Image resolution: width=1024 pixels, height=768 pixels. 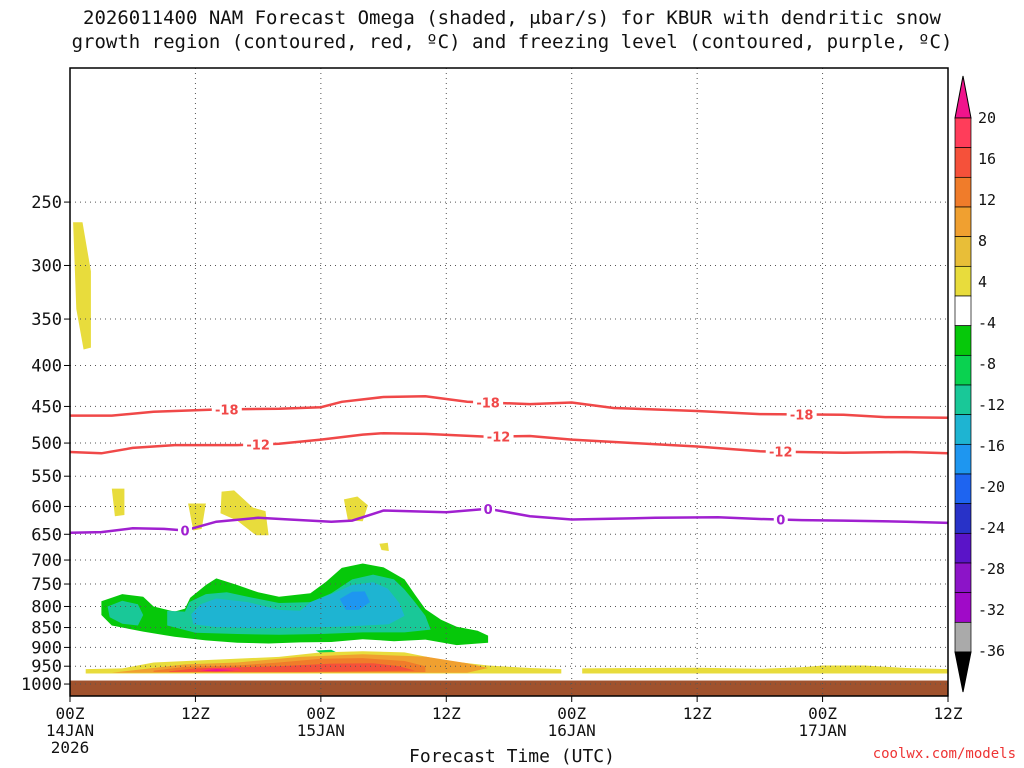 I want to click on colorbar-label: 16, so click(x=987, y=159).